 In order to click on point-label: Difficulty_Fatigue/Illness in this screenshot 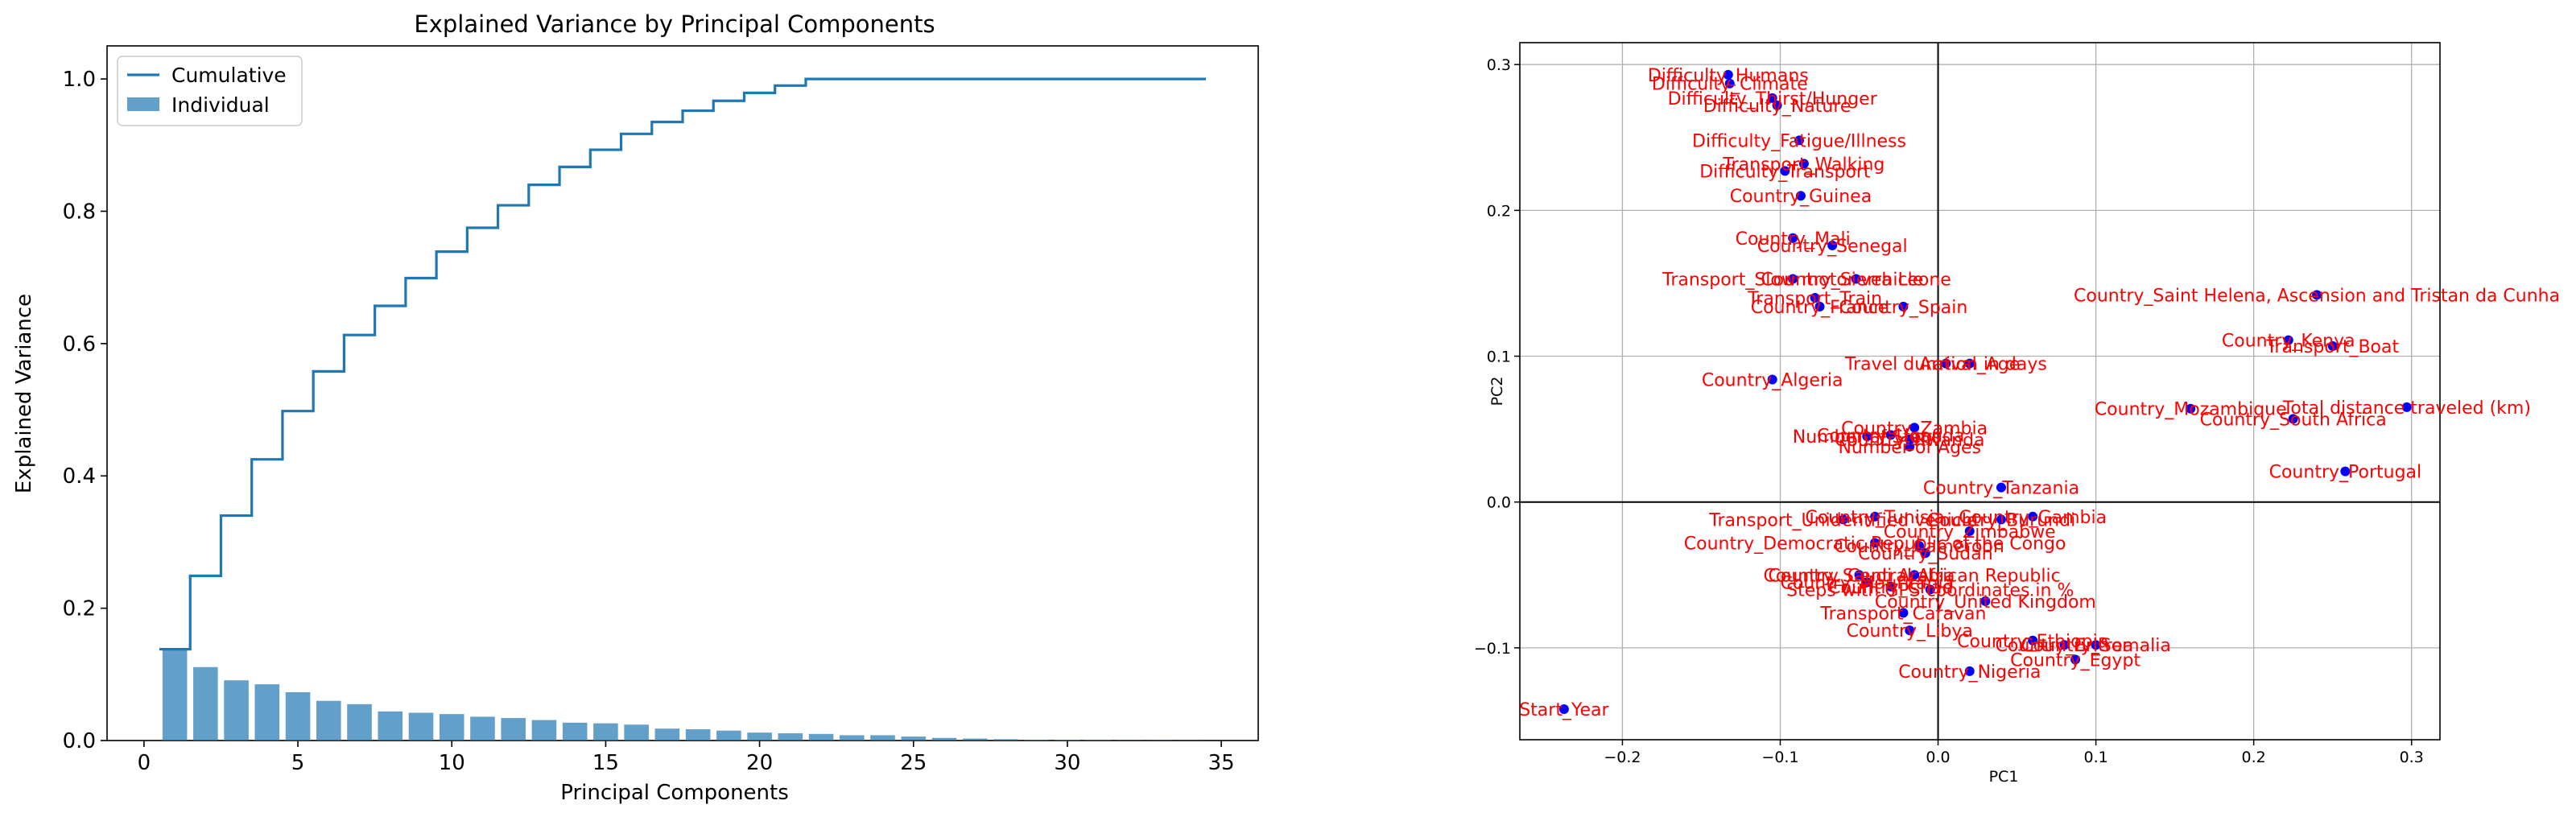, I will do `click(1799, 141)`.